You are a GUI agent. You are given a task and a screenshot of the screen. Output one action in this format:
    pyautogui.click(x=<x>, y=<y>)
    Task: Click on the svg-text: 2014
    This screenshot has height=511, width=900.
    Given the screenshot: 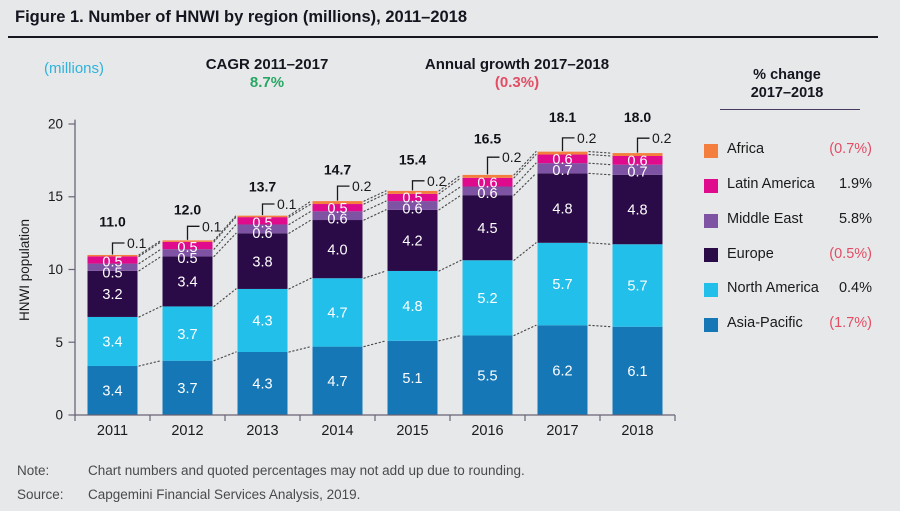 What is the action you would take?
    pyautogui.click(x=337, y=431)
    